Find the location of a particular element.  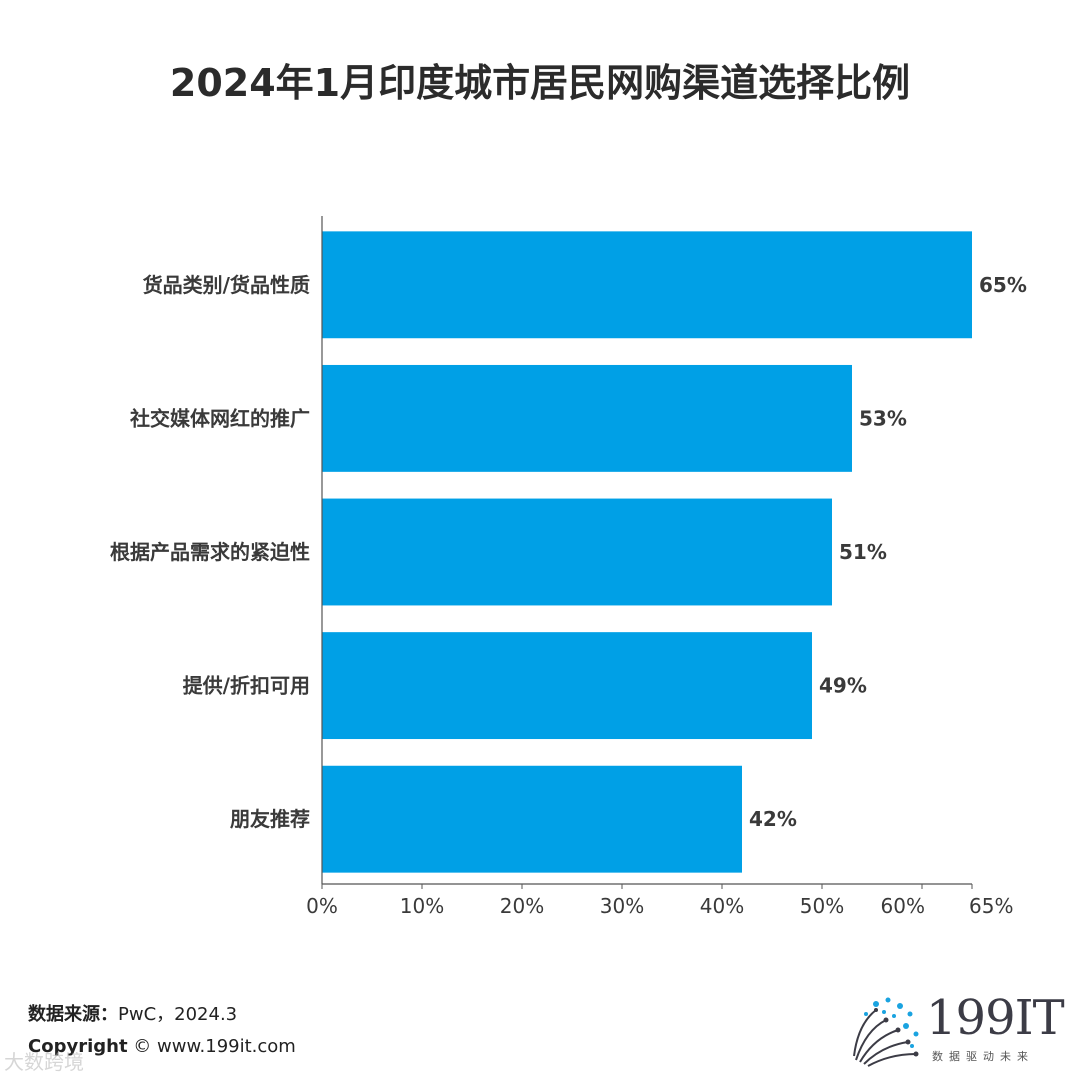

category-label-1: 货品类别/货品性质 is located at coordinates (226, 285).